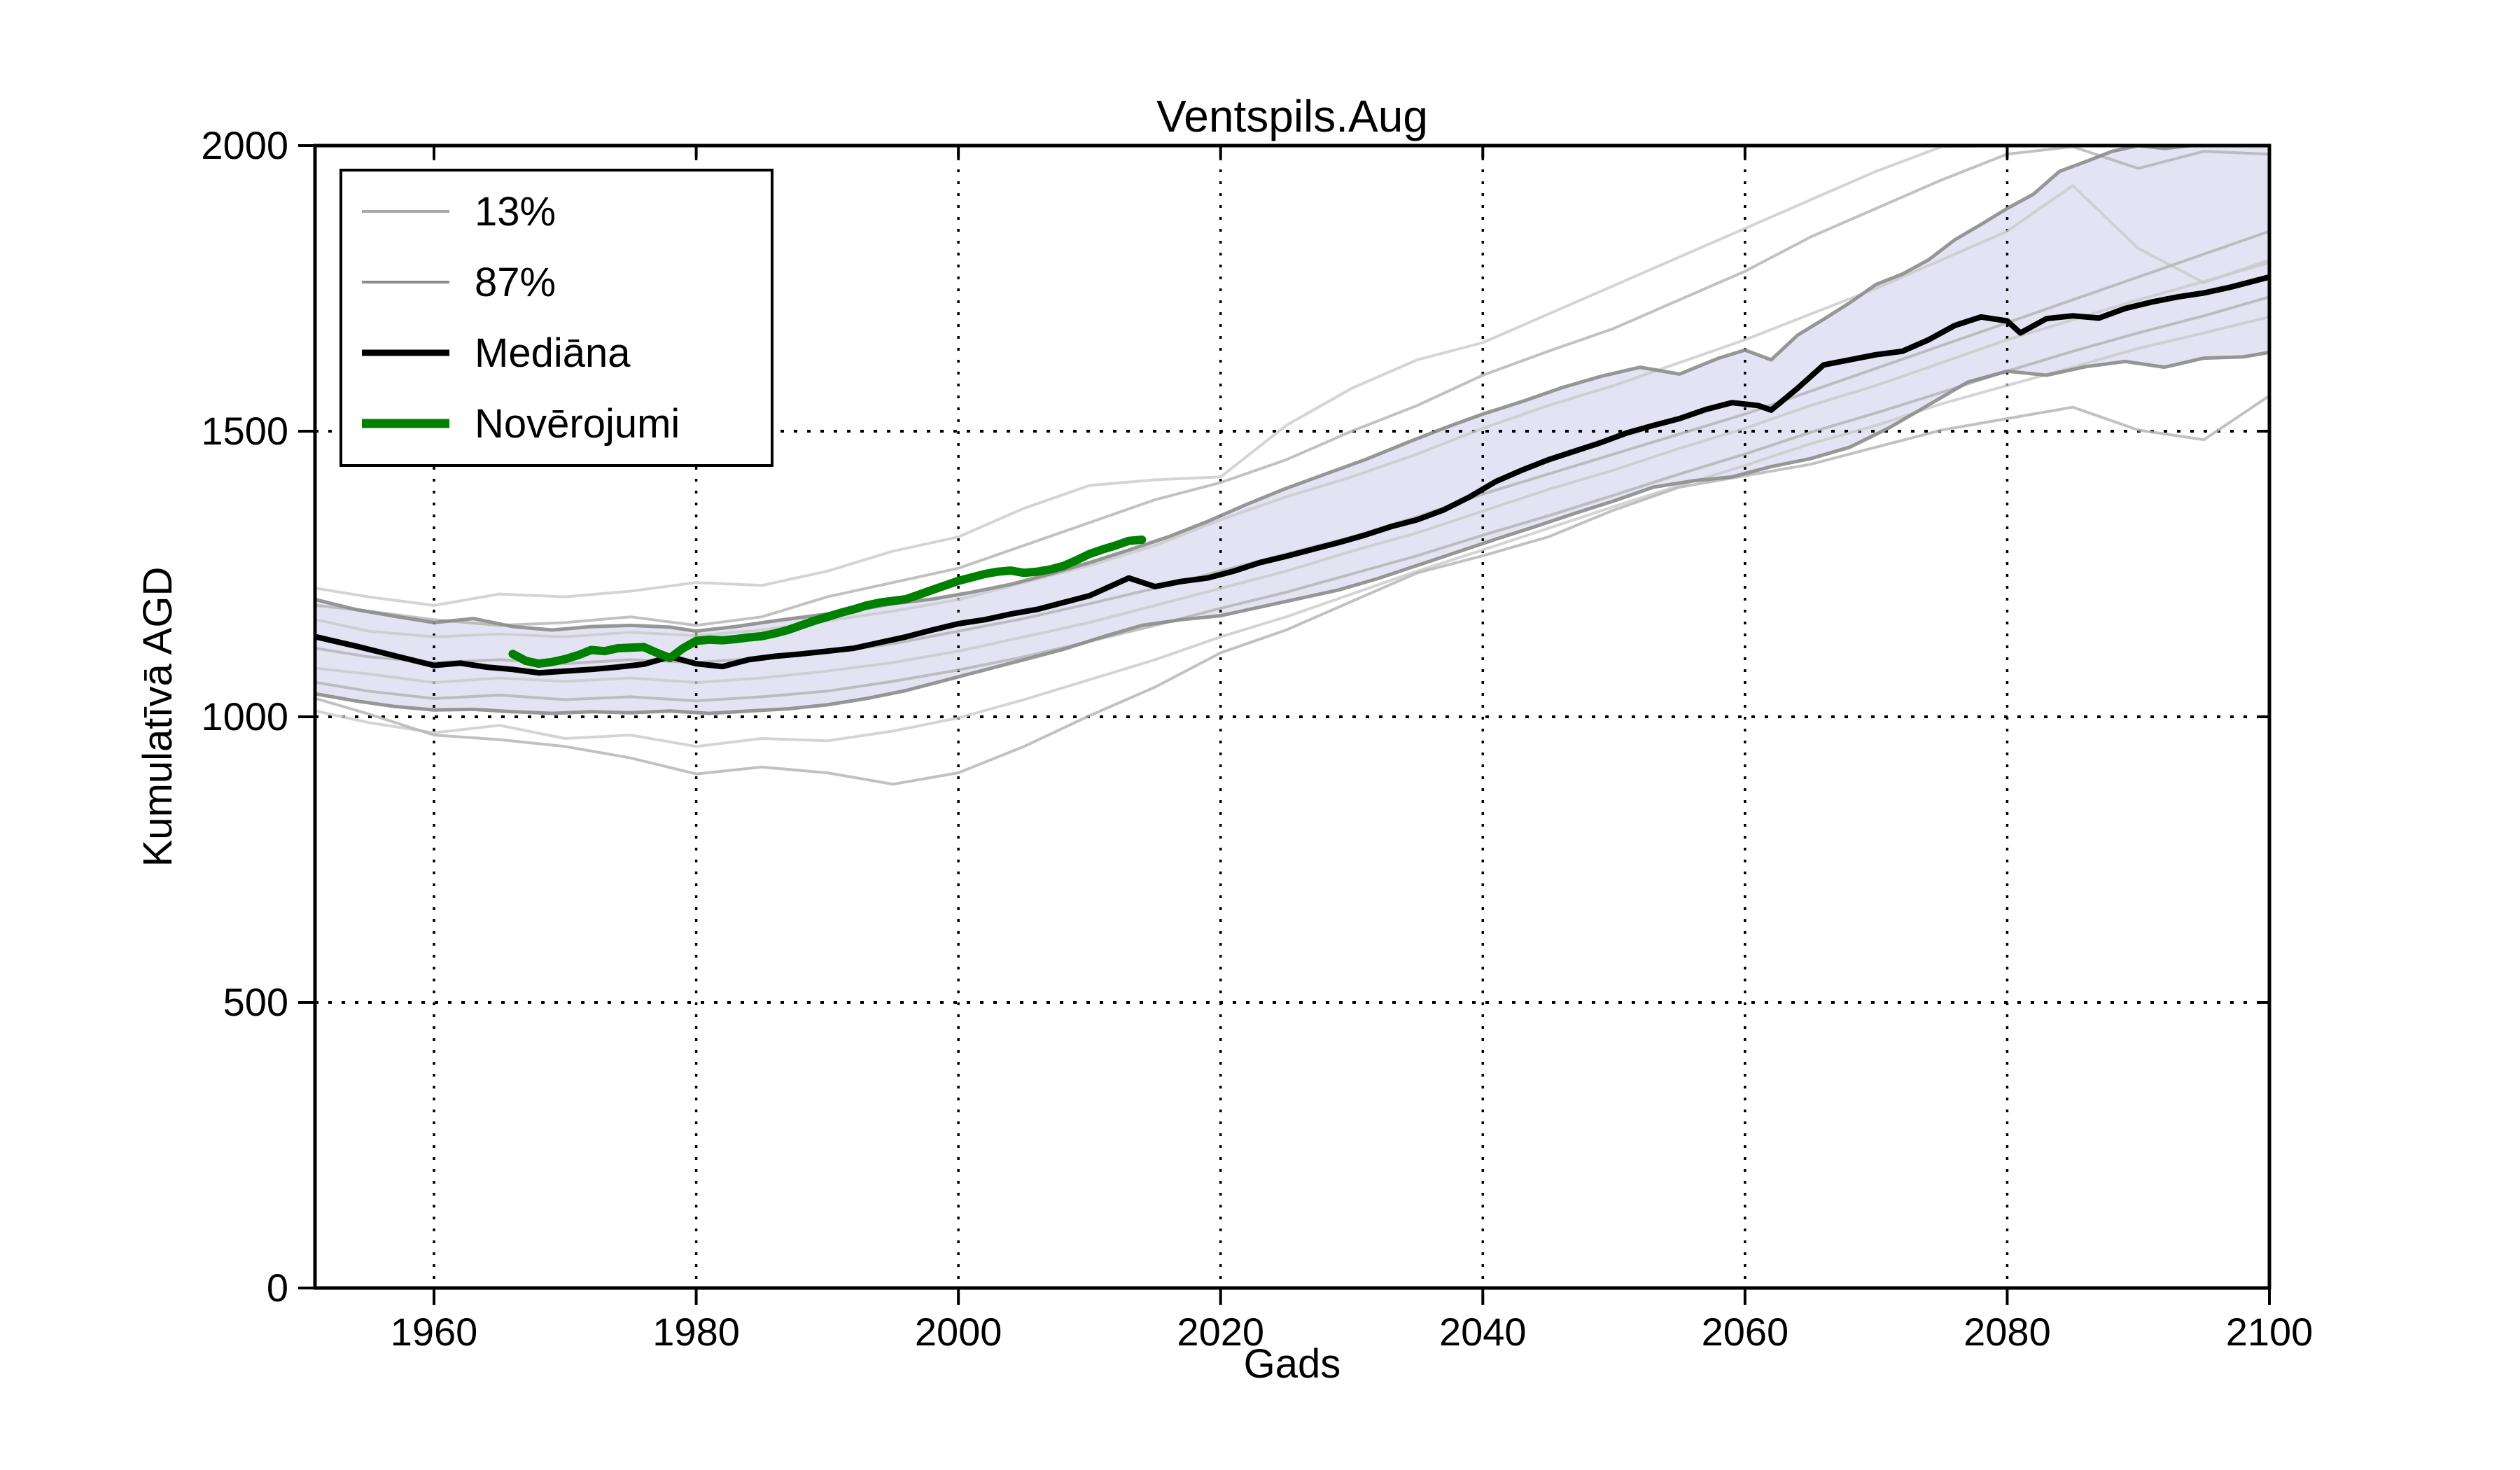  Describe the element at coordinates (696, 1332) in the screenshot. I see `x-tick-label: 1980` at that location.